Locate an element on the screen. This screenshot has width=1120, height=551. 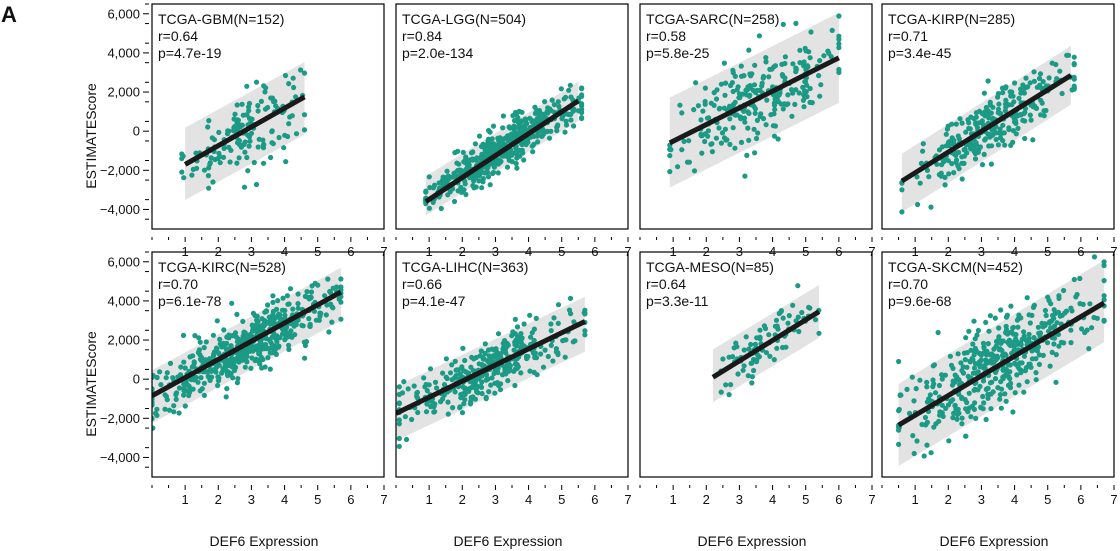
p-value: p=6.1e-78 is located at coordinates (190, 301).